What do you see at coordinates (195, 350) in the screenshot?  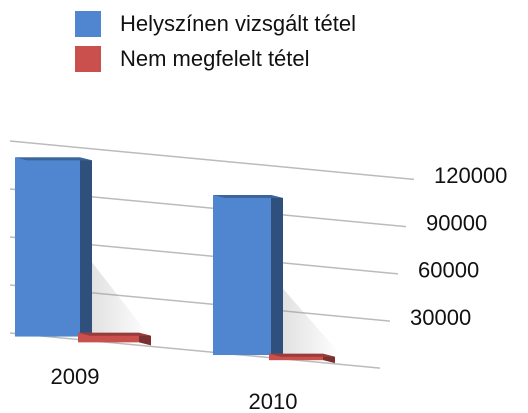 I see `axis-line` at bounding box center [195, 350].